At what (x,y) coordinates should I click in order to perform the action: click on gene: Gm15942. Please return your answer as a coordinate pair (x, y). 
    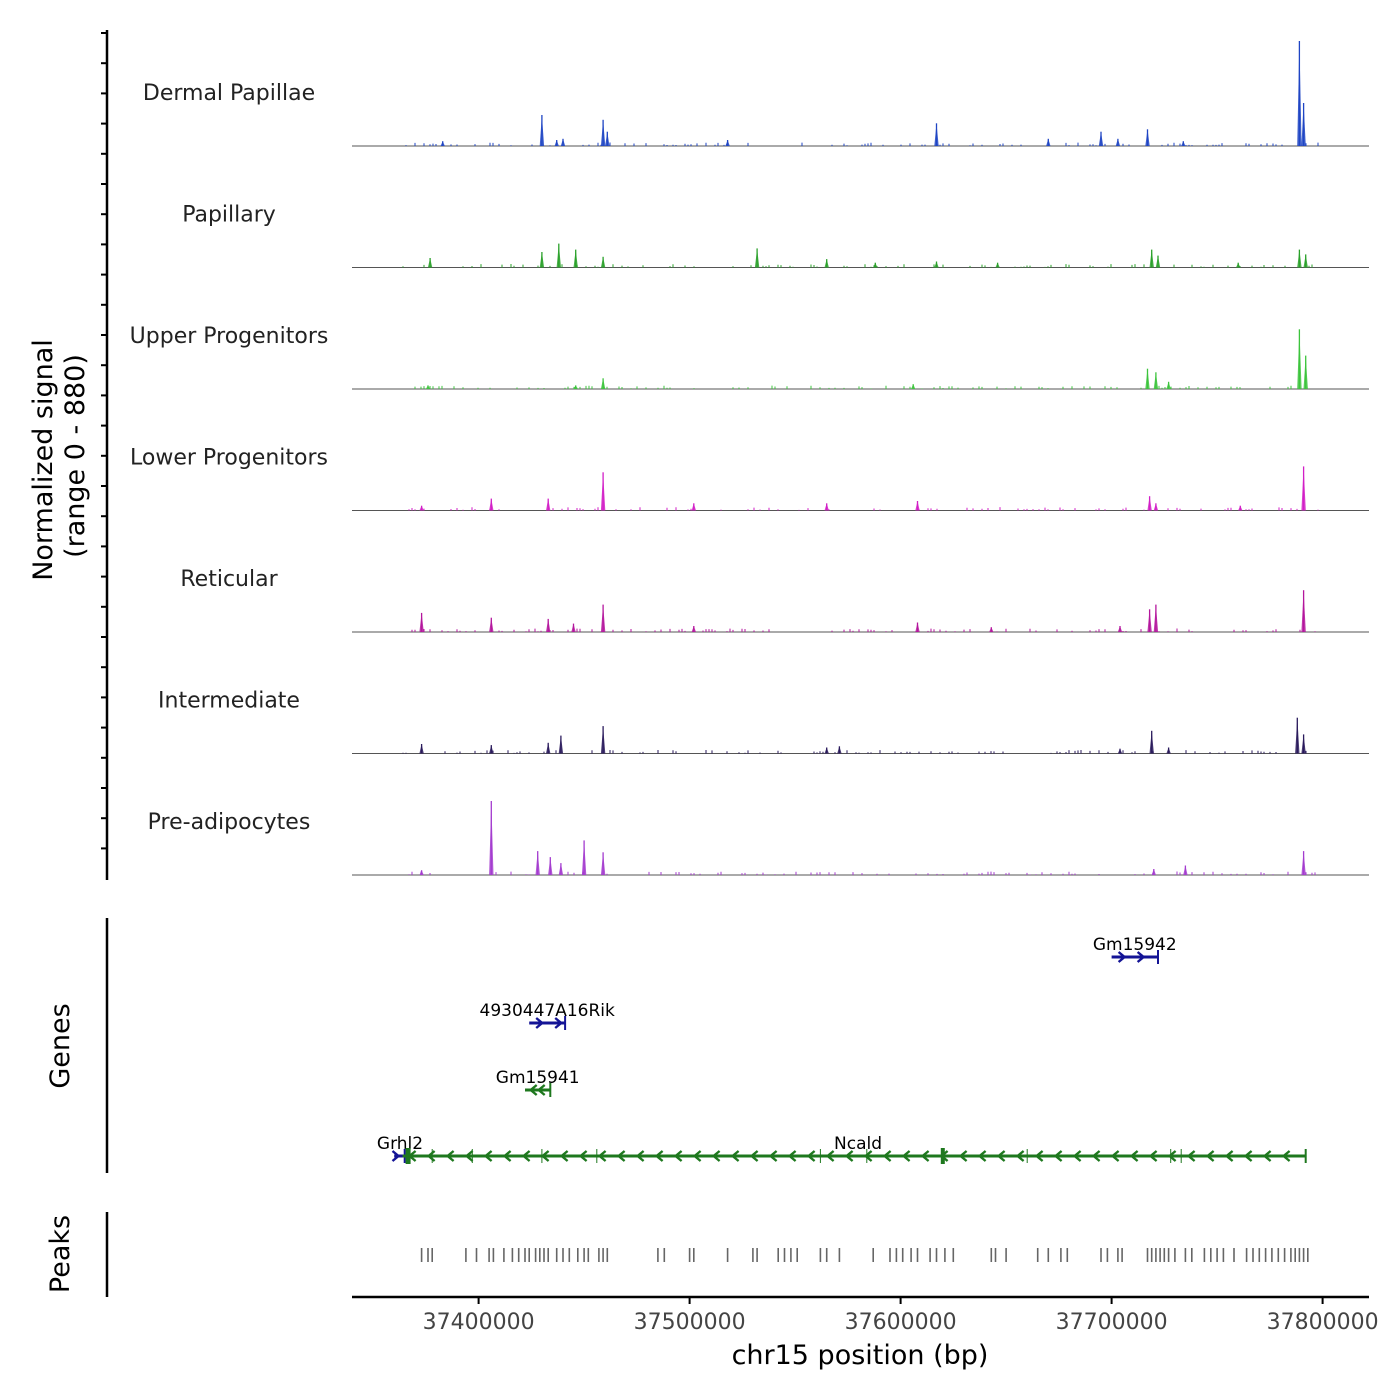
    Looking at the image, I should click on (1135, 949).